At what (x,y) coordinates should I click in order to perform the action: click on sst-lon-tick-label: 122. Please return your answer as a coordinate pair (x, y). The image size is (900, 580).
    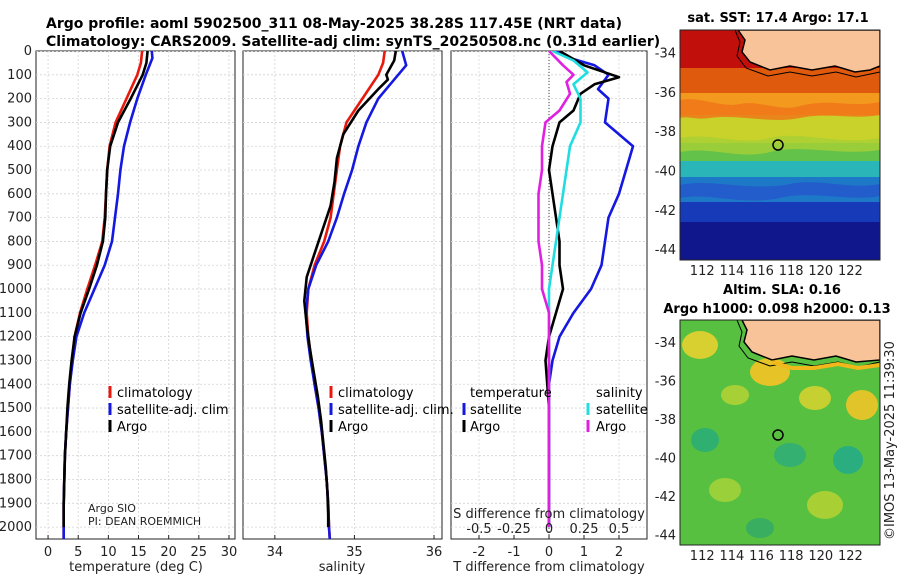
    Looking at the image, I should click on (850, 271).